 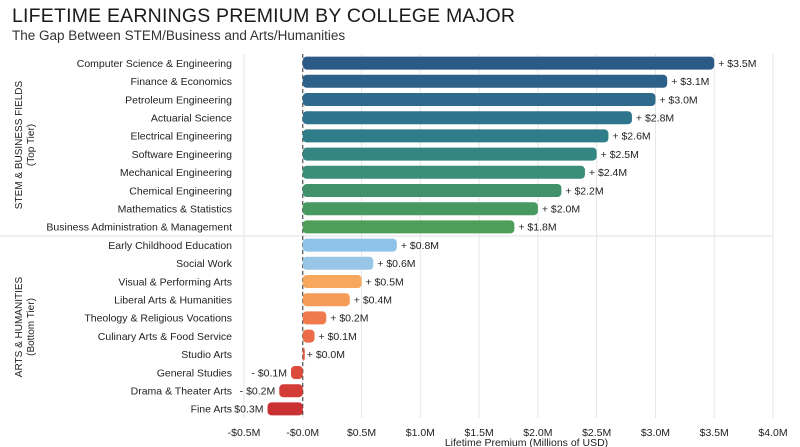 I want to click on data-label: + $0.1M, so click(x=338, y=337).